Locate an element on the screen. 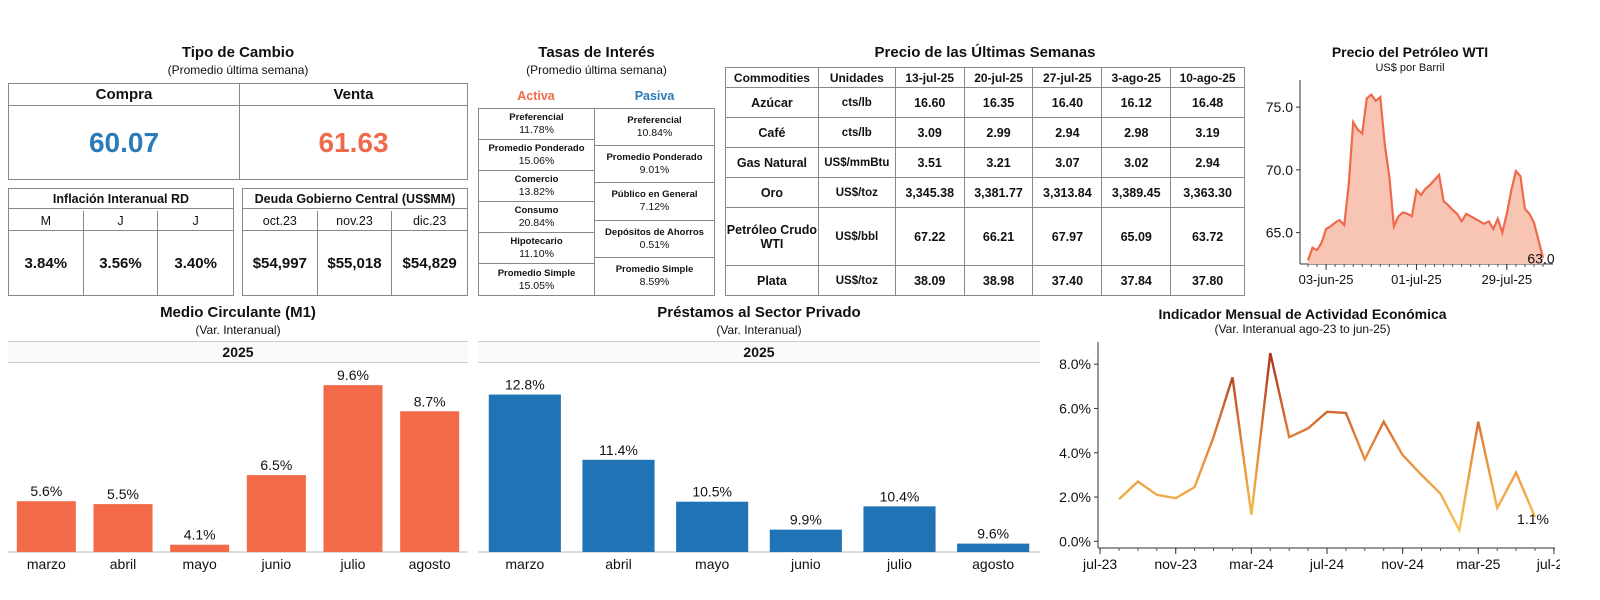  deuda-title: Deuda Gobierno Central (US$MM) is located at coordinates (355, 199).